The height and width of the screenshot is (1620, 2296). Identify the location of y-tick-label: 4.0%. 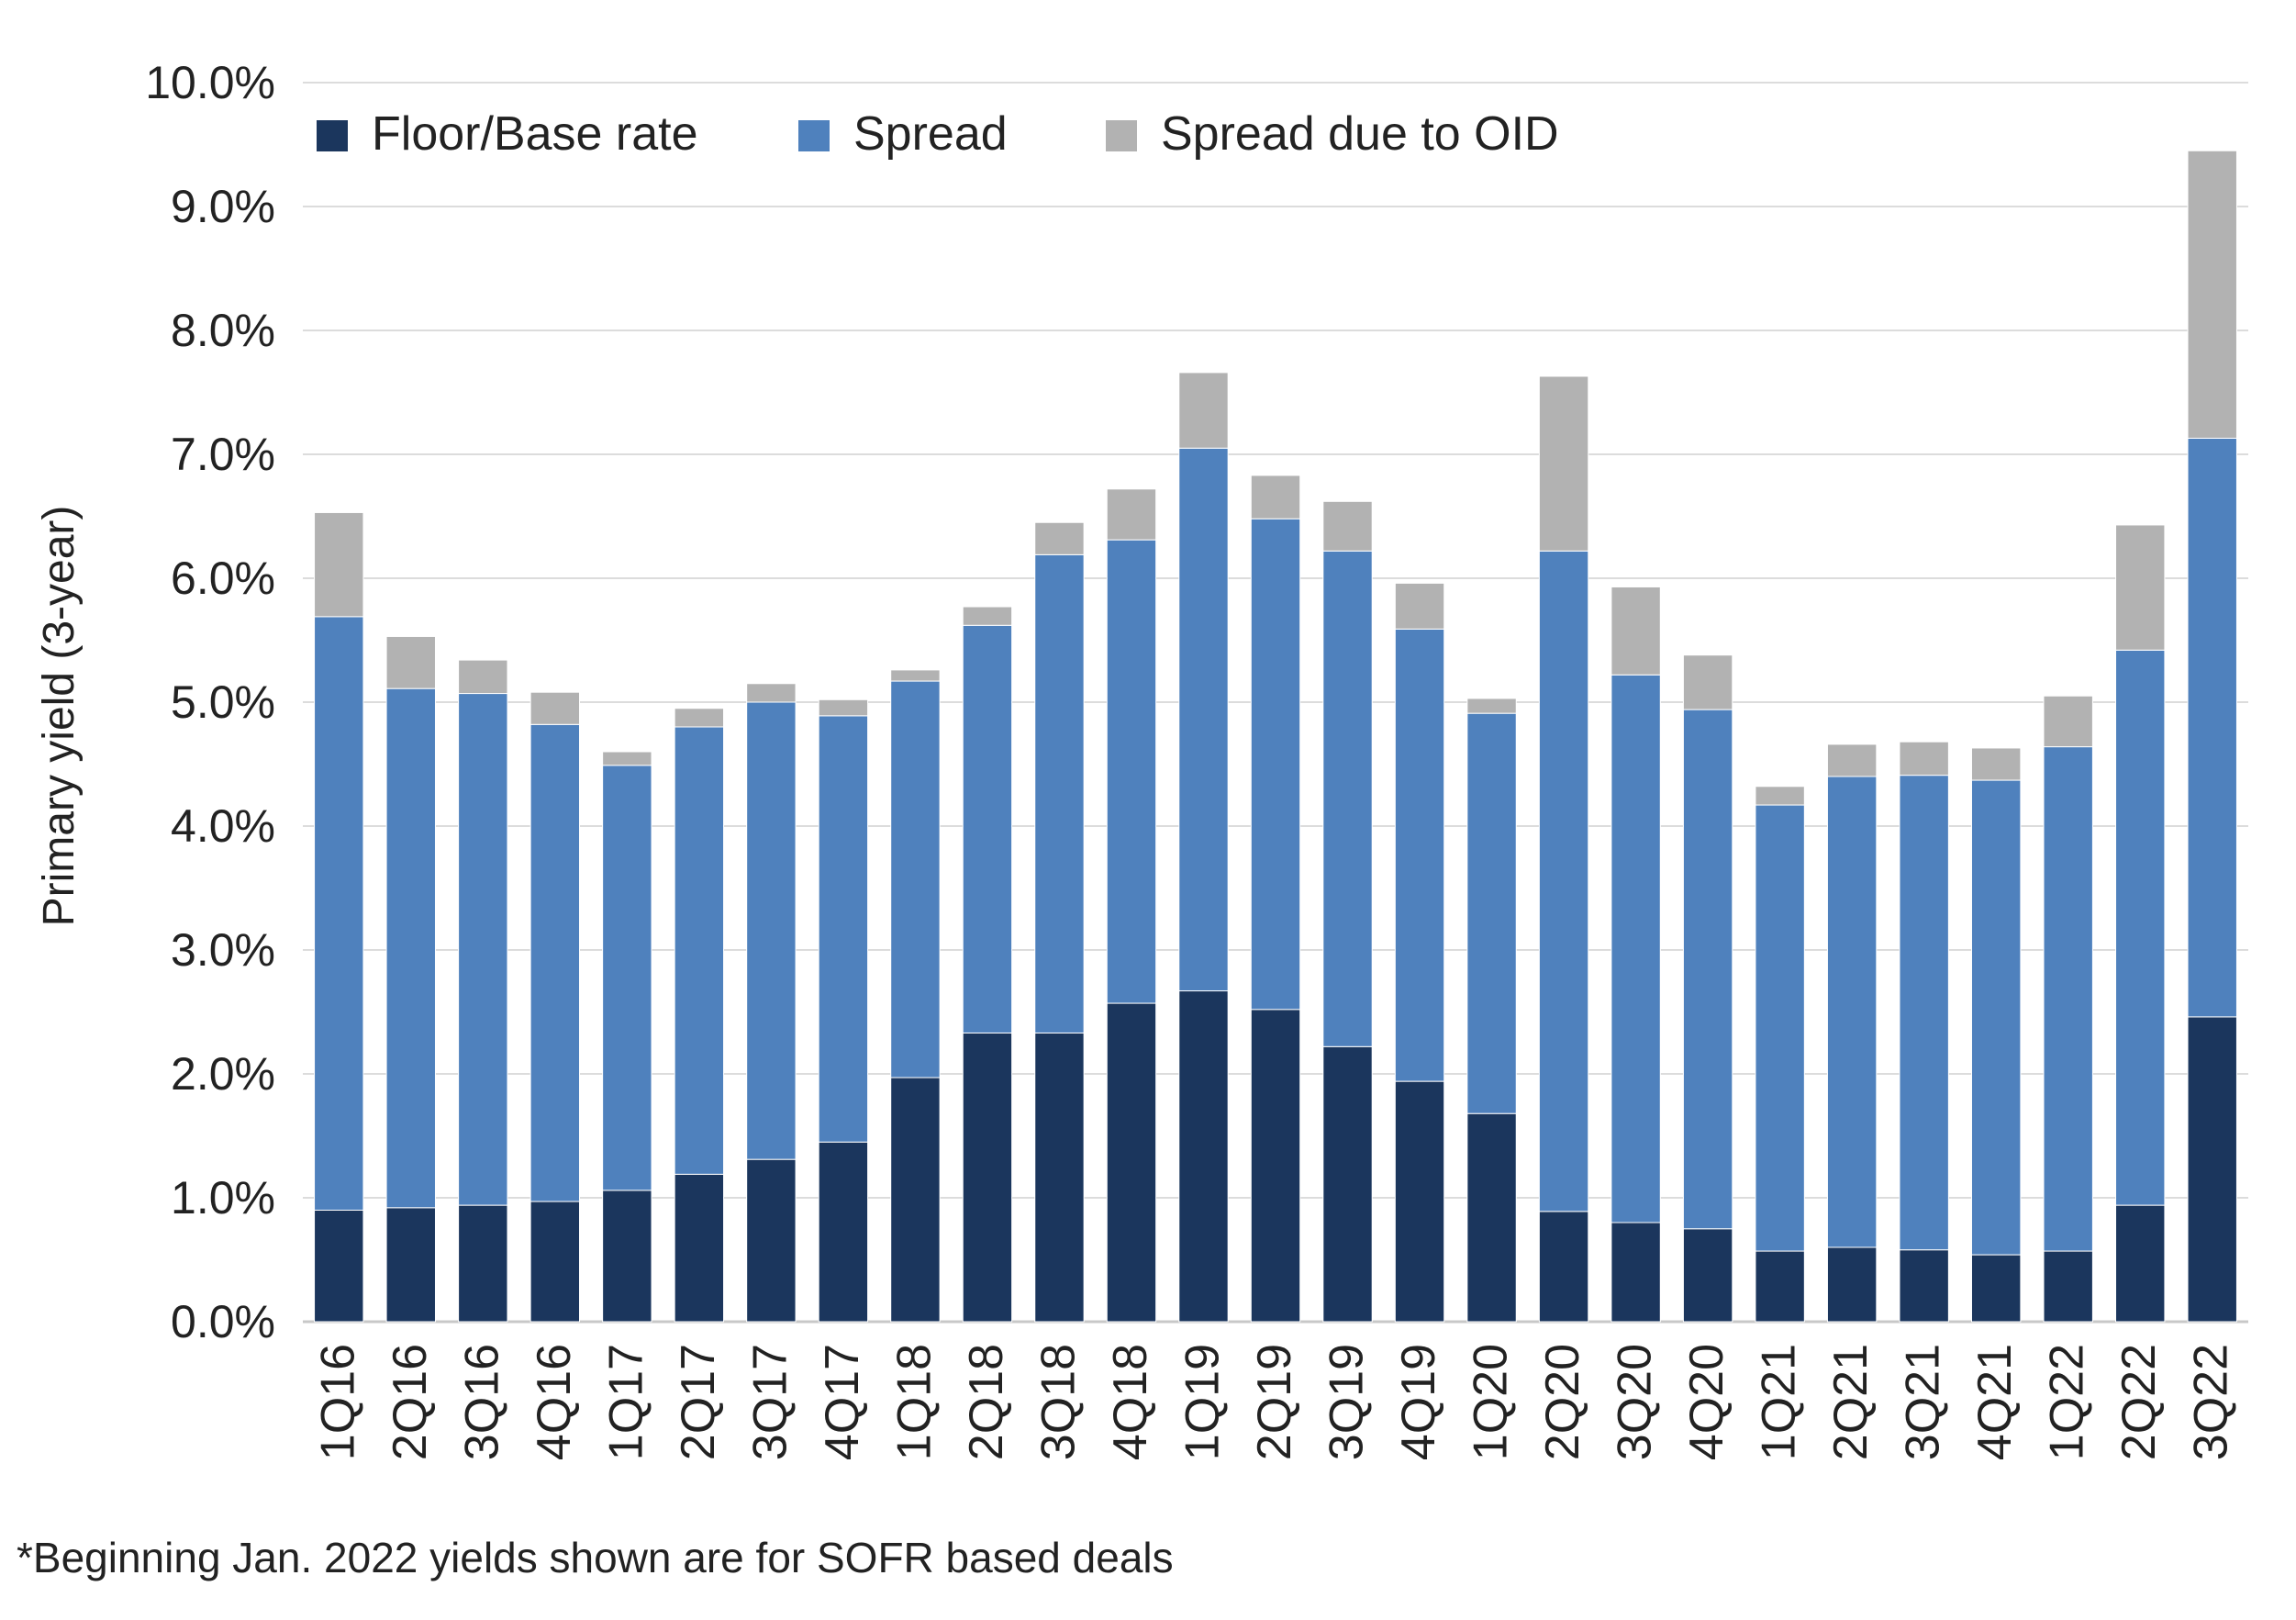
(223, 826).